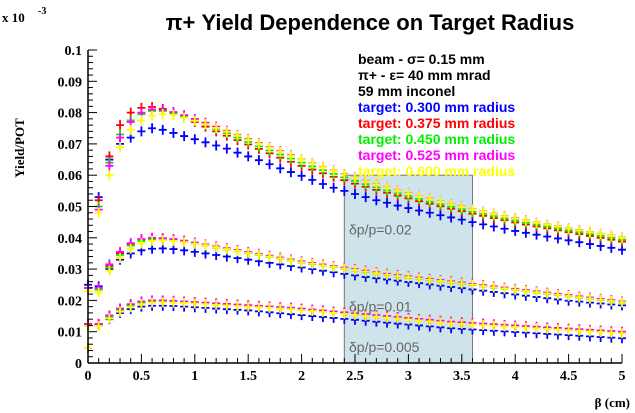 The width and height of the screenshot is (635, 413). Describe the element at coordinates (70, 208) in the screenshot. I see `y-tick-label: 0.05` at that location.